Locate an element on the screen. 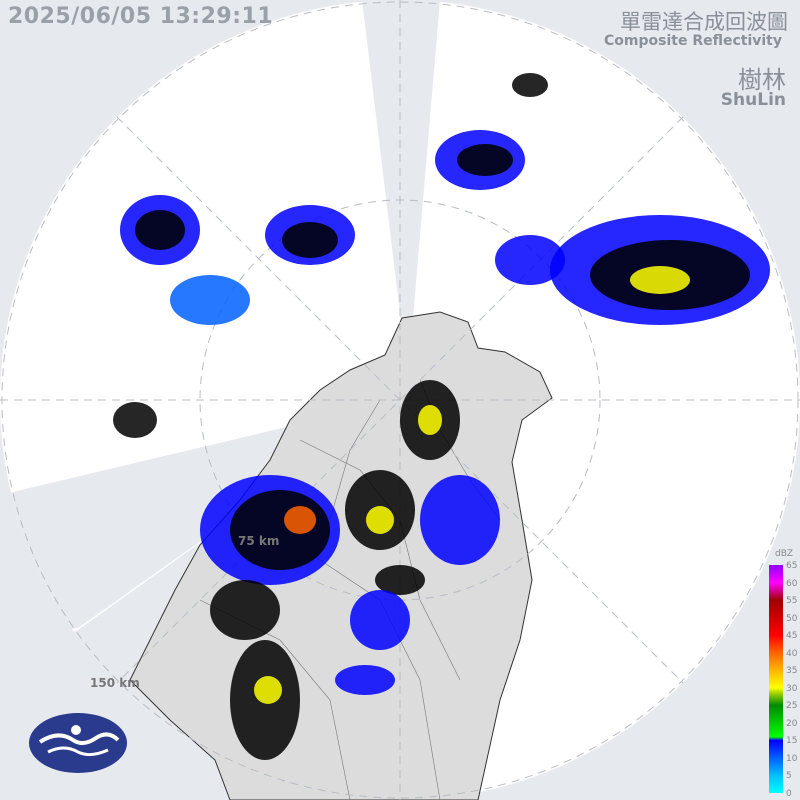 The height and width of the screenshot is (800, 800). site-name-zh: 樹林 is located at coordinates (762, 80).